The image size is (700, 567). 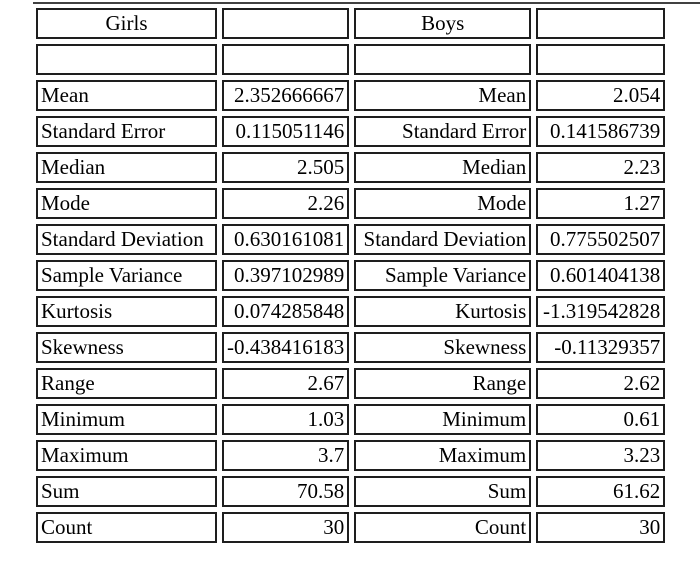 I want to click on table-header-row: Girls Boys, so click(x=351, y=23).